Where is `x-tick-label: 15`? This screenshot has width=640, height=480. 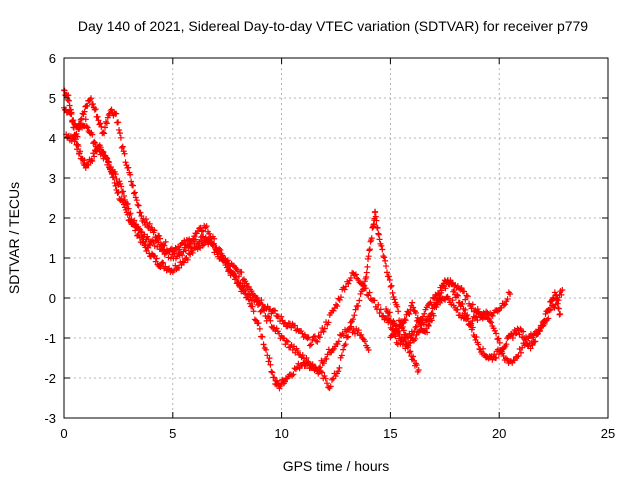
x-tick-label: 15 is located at coordinates (390, 433).